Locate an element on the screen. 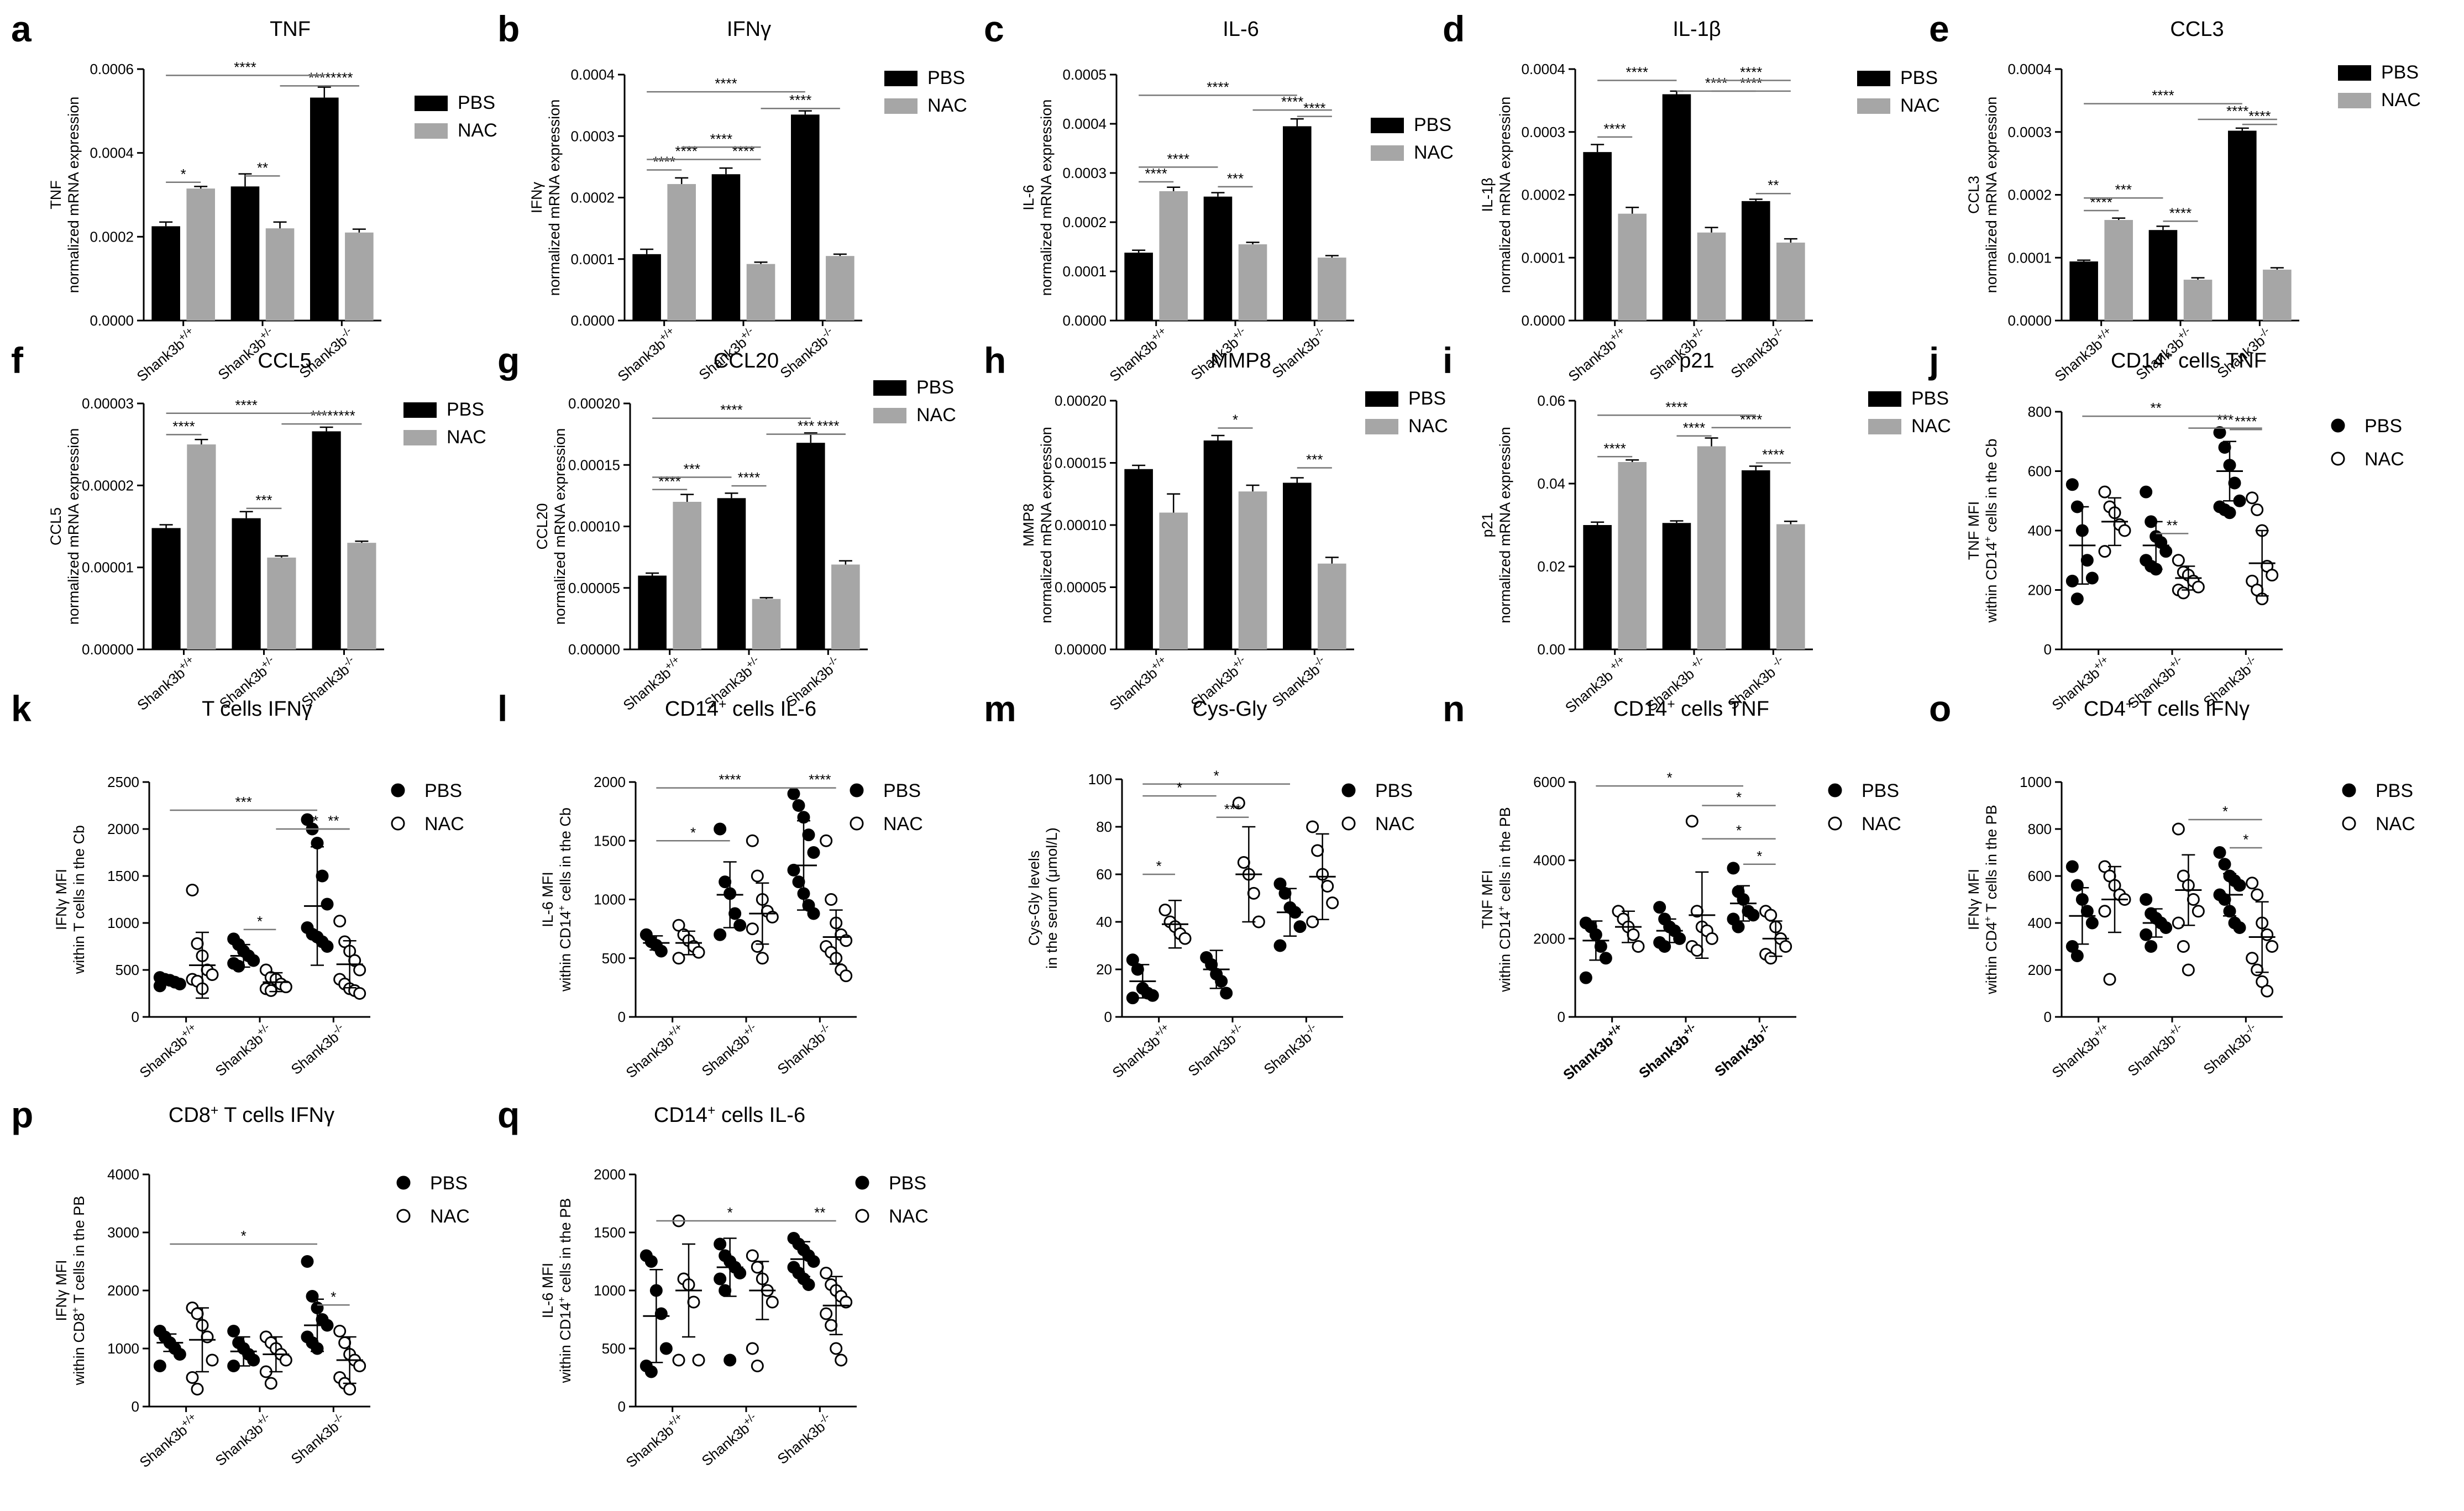 The width and height of the screenshot is (2464, 1511). legend-label-pbs: PBS is located at coordinates (902, 790).